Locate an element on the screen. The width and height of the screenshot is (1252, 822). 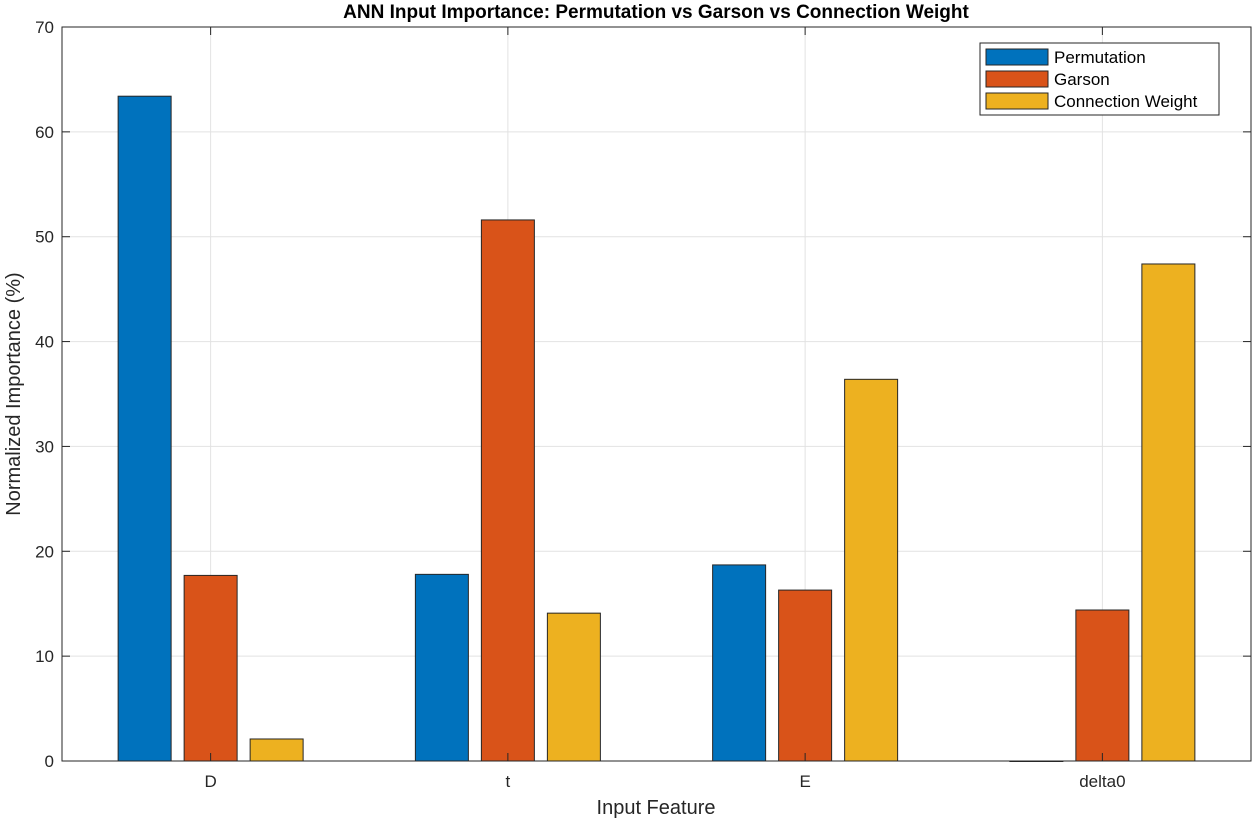
legend-label: Connection Weight is located at coordinates (1126, 101).